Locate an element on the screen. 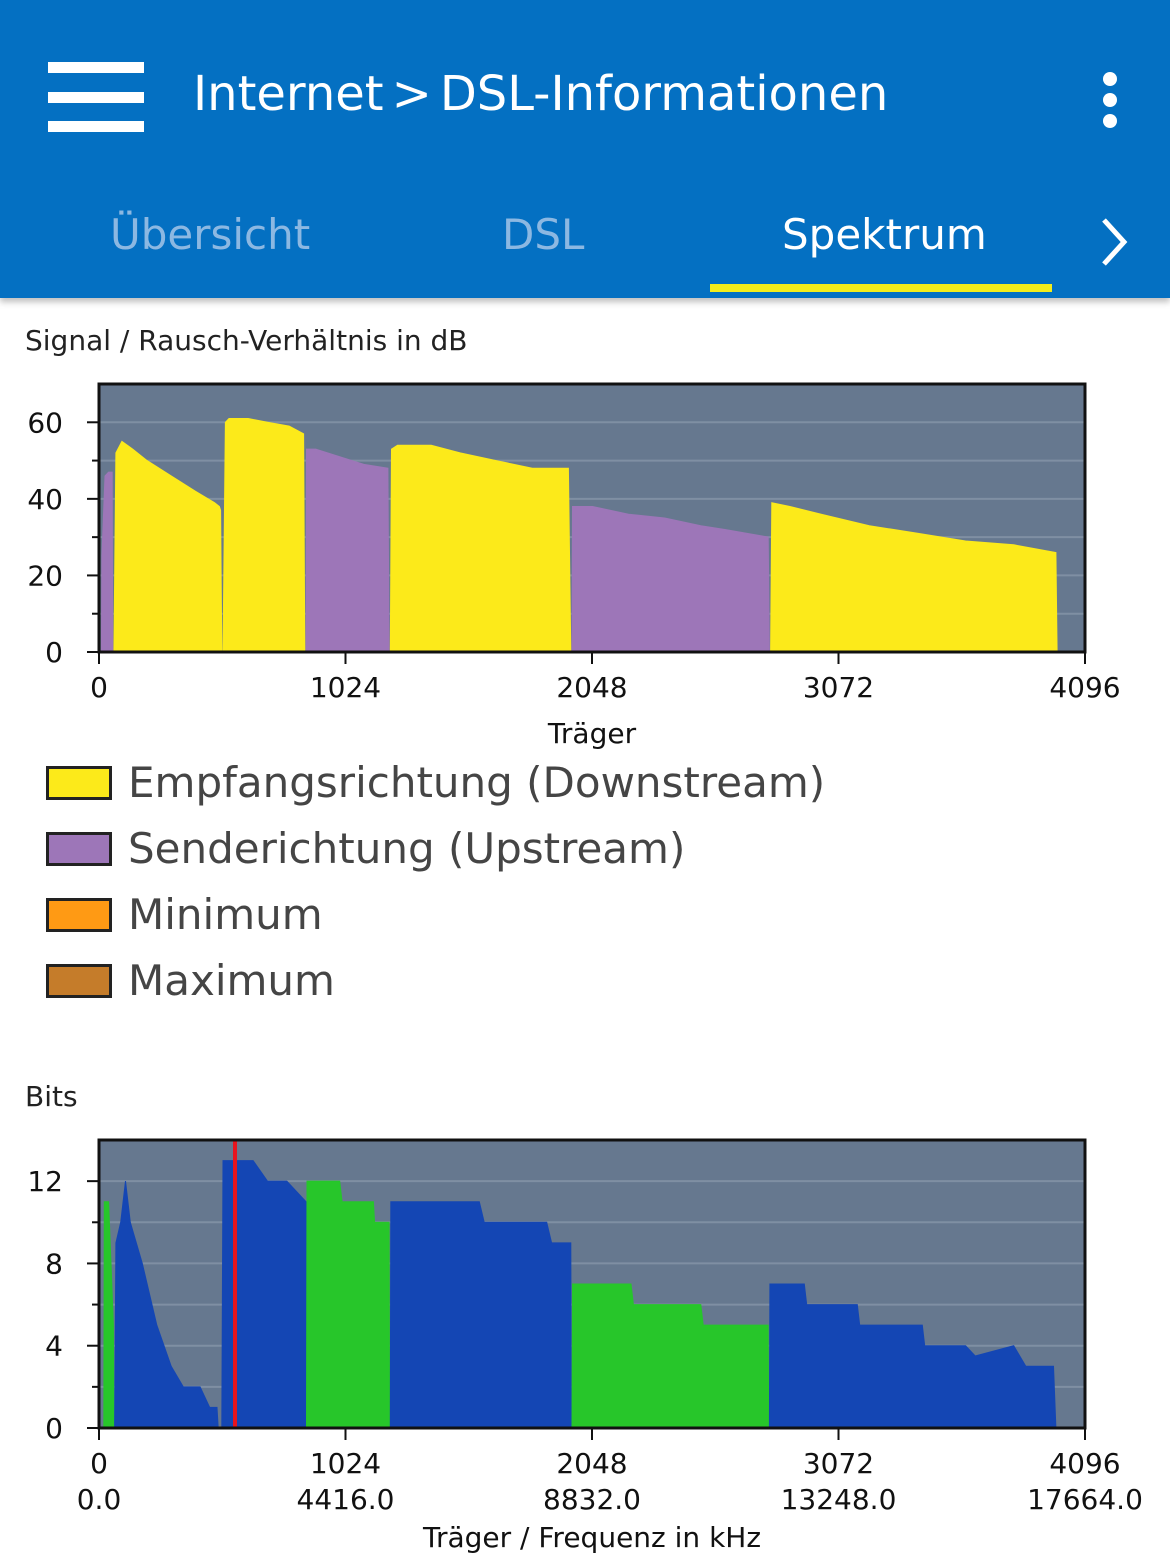 This screenshot has width=1170, height=1562. snr-chart-title: Signal / Rausch-Verhältnis in dB is located at coordinates (246, 340).